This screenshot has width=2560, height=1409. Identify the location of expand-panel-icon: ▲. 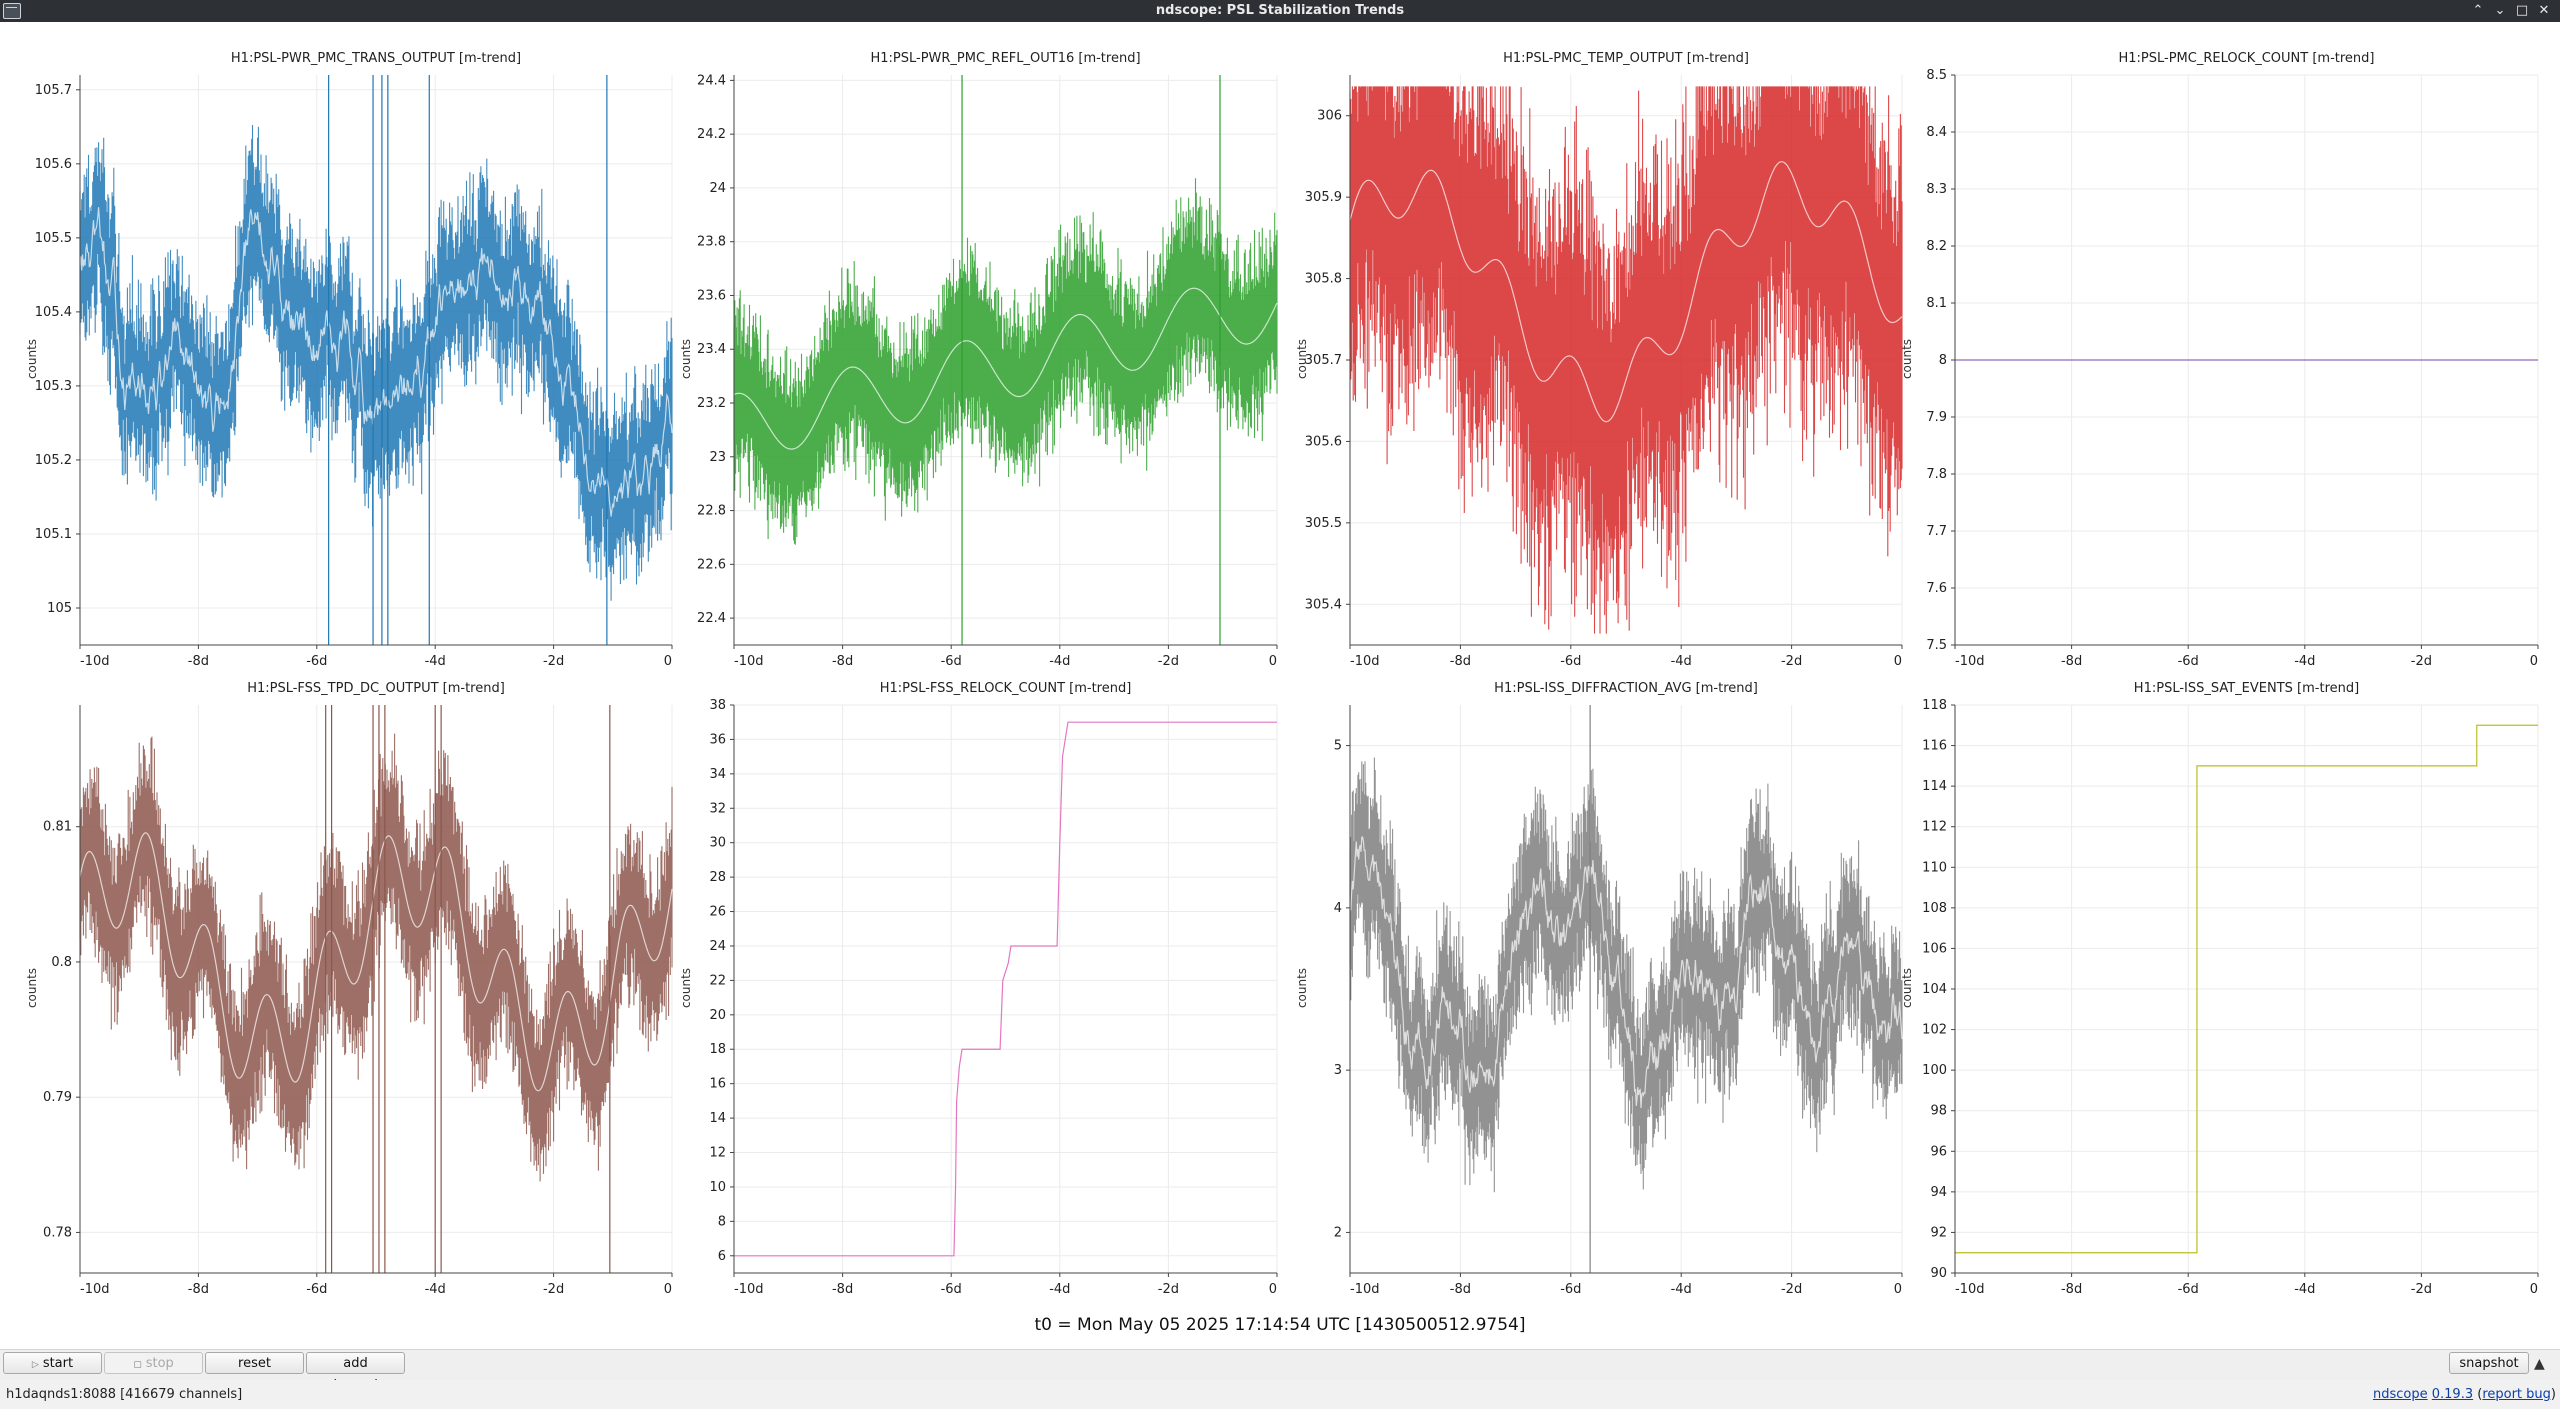
(2539, 1364).